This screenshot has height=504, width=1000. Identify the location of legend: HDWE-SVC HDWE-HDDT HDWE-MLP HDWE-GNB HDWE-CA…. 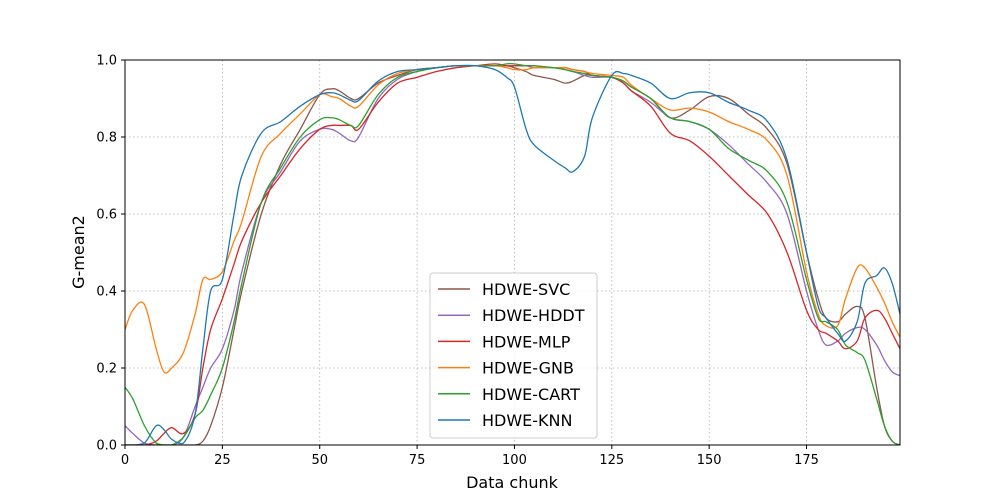
(513, 355).